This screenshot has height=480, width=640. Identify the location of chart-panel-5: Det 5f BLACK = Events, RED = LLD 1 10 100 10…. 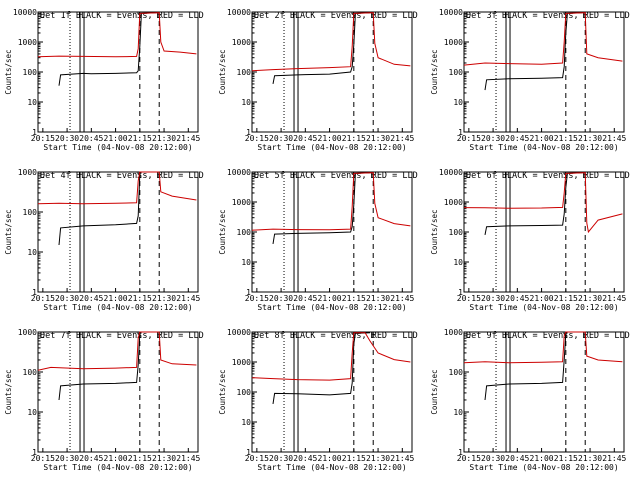
(318, 240).